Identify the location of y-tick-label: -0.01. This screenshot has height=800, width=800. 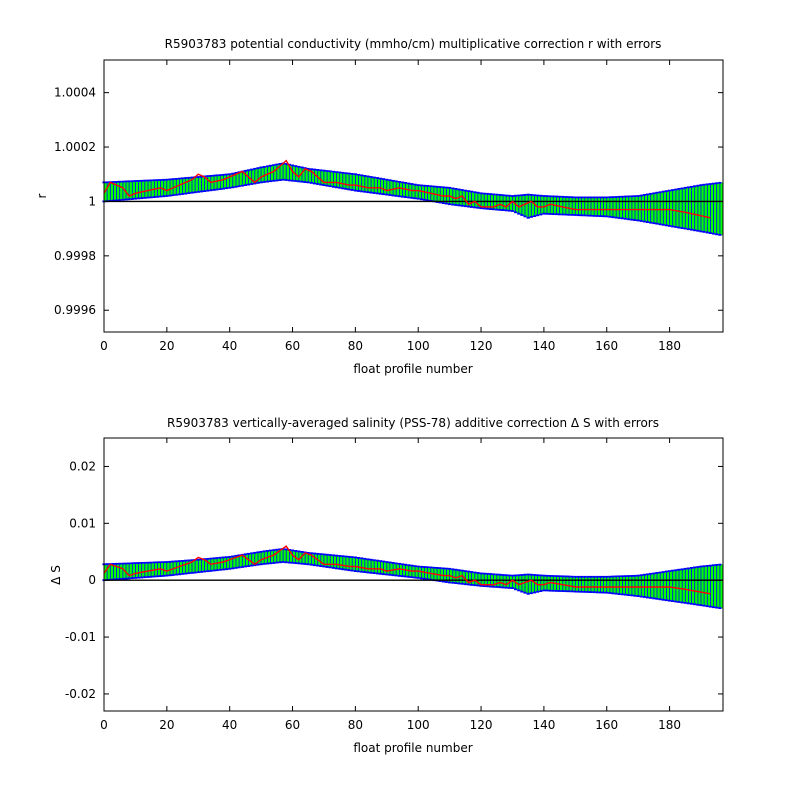
(80, 637).